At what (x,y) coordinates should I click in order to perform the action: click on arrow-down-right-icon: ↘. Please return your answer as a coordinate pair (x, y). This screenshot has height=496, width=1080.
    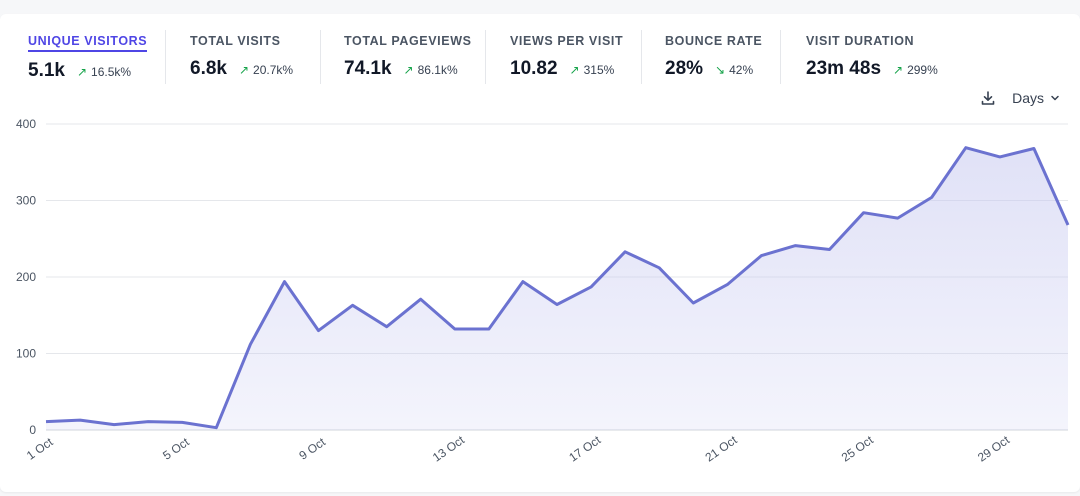
    Looking at the image, I should click on (720, 70).